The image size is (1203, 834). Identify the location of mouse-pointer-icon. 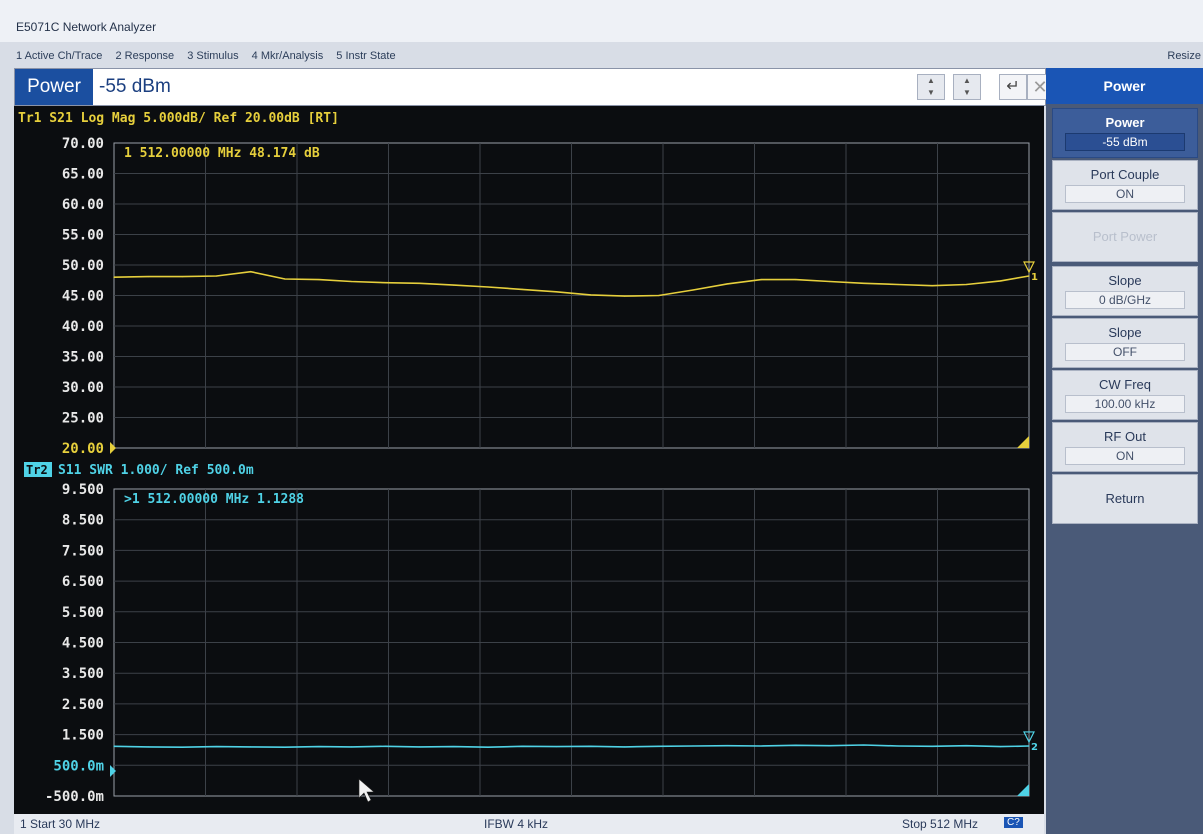
(366, 790).